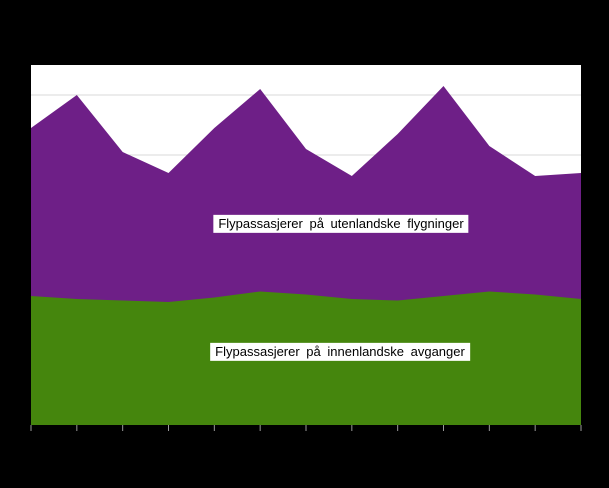 The image size is (609, 488). I want to click on series-label-international: Flypassasjerer på utenlandske flygninger, so click(341, 224).